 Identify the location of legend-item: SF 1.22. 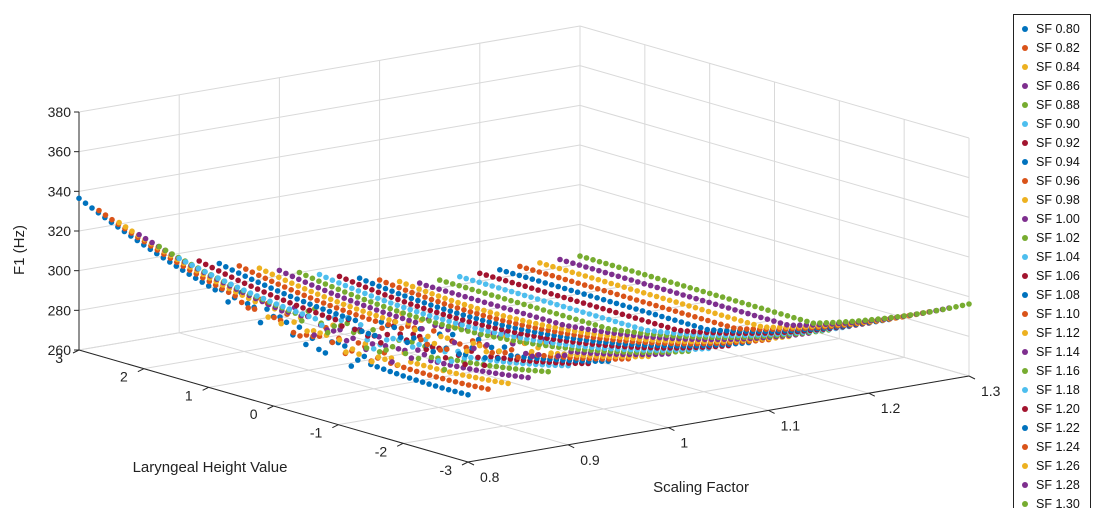
(1052, 427).